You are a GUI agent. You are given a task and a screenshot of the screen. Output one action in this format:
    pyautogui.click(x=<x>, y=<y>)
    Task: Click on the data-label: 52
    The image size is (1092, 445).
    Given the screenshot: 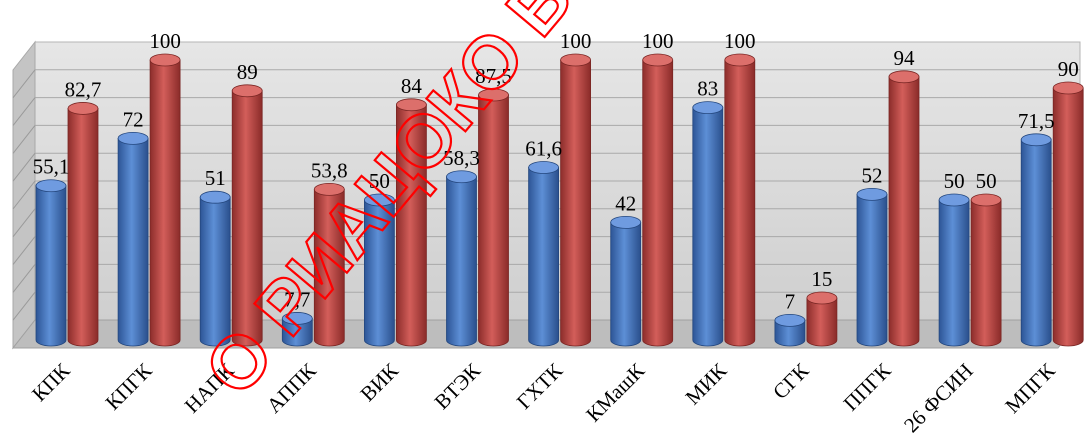 What is the action you would take?
    pyautogui.click(x=872, y=175)
    